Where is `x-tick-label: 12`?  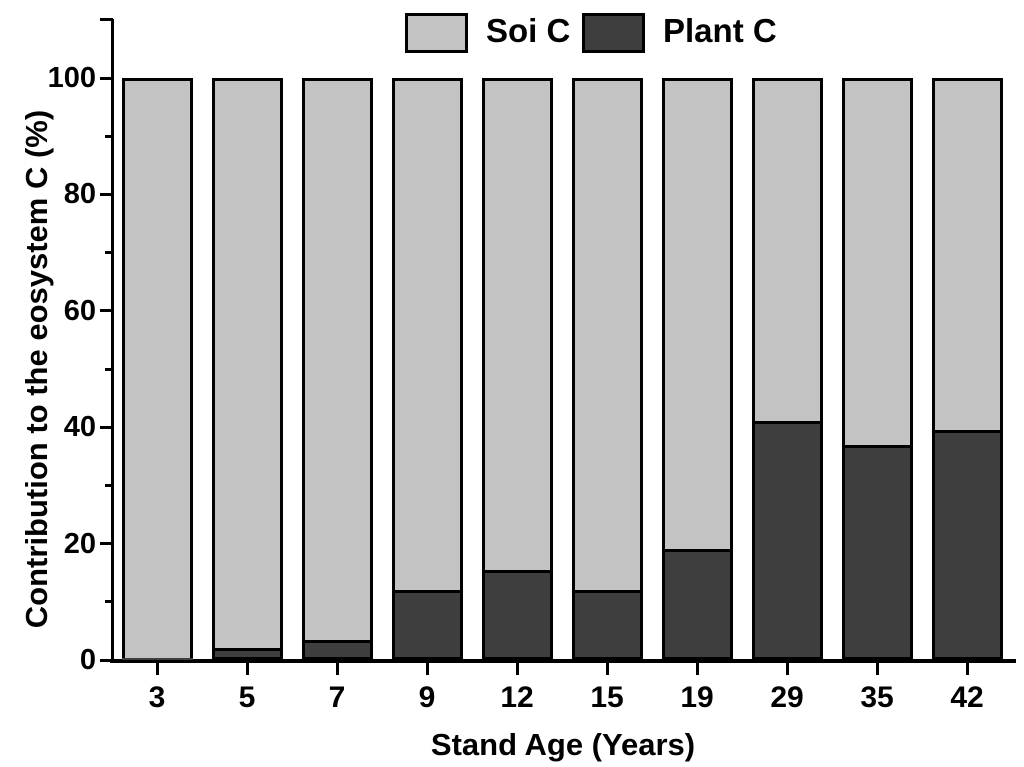 x-tick-label: 12 is located at coordinates (517, 697).